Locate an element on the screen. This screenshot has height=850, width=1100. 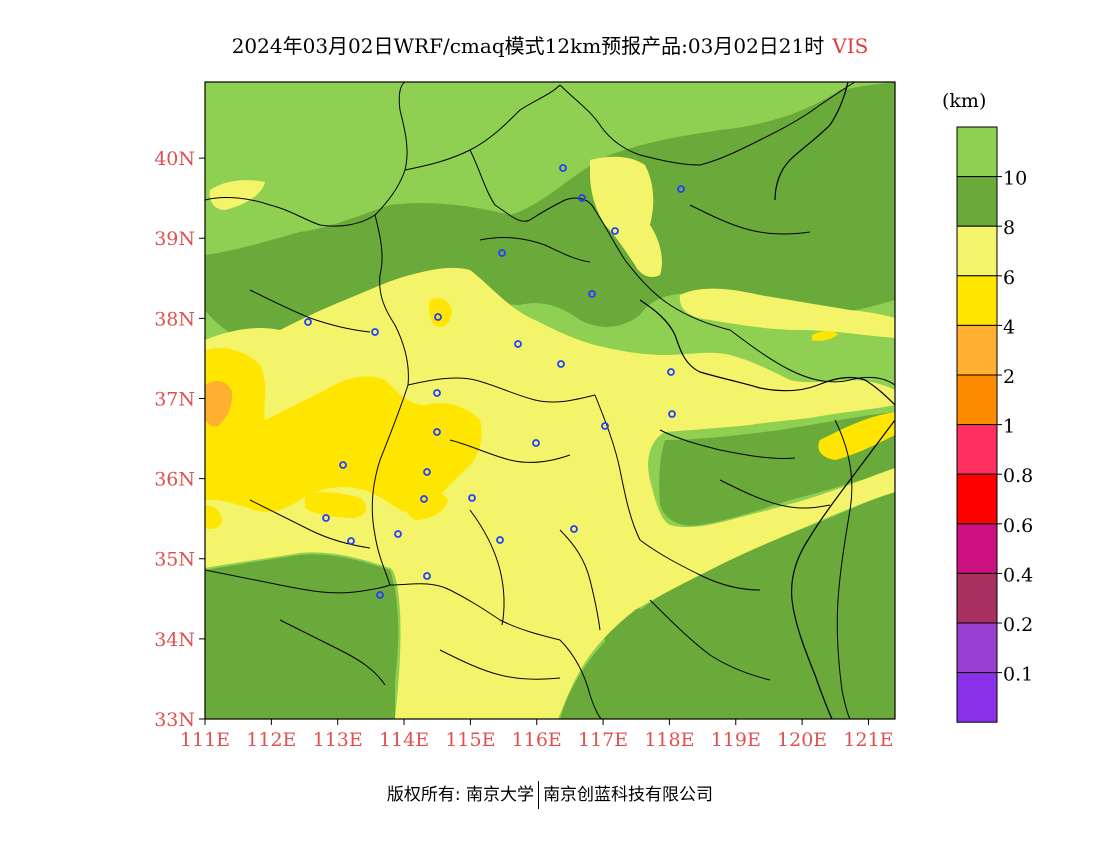
legend-label: 0.4 is located at coordinates (1018, 575).